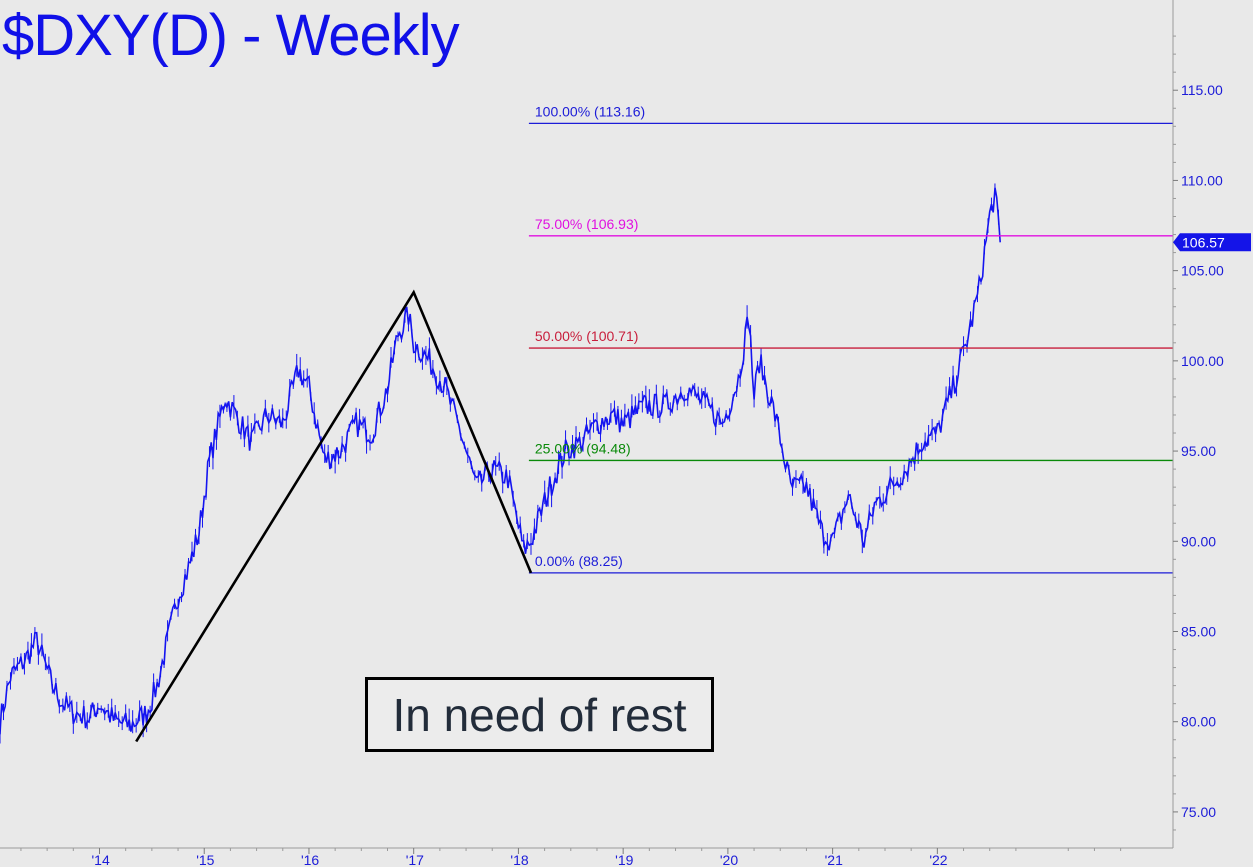 The width and height of the screenshot is (1253, 867). Describe the element at coordinates (1198, 722) in the screenshot. I see `y-tick-label: 80.00` at that location.